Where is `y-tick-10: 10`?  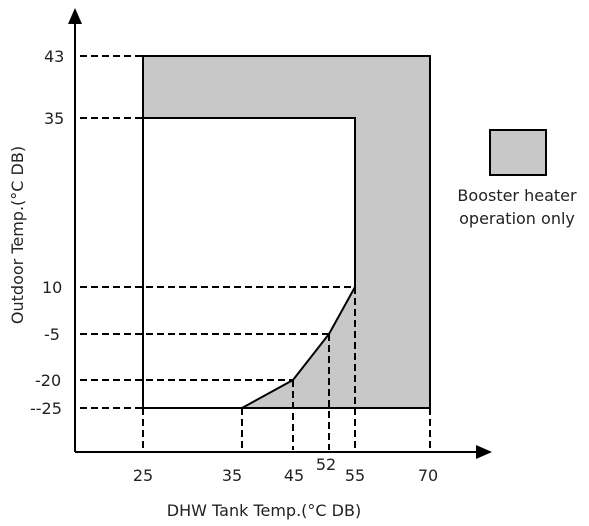
y-tick-10: 10 is located at coordinates (52, 287).